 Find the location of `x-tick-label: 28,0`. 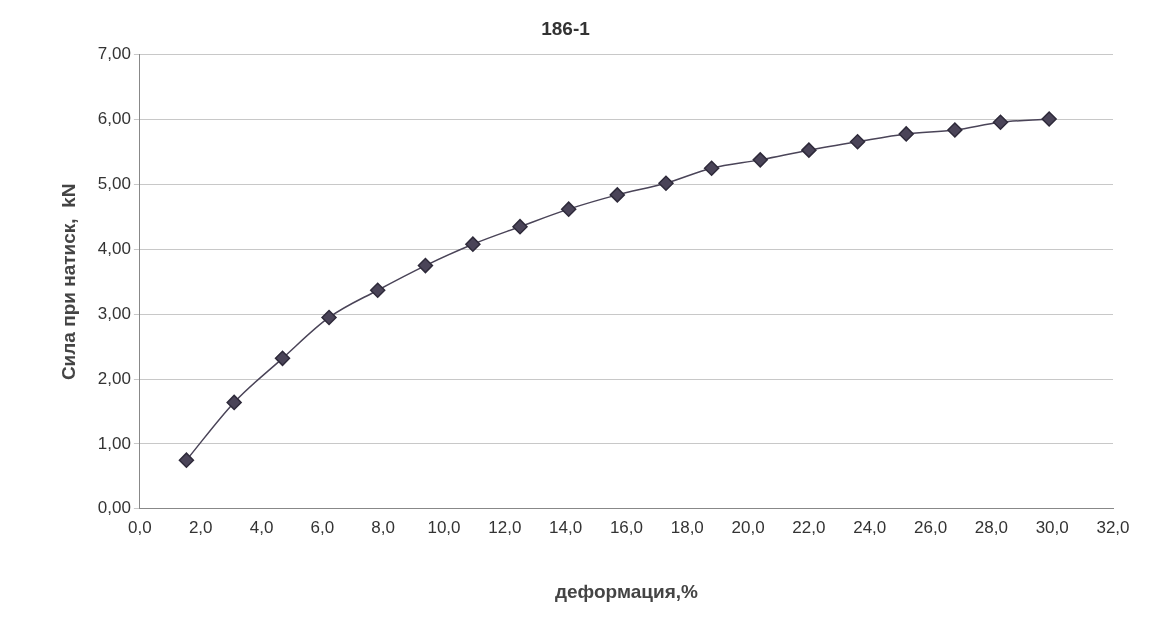

x-tick-label: 28,0 is located at coordinates (991, 527).